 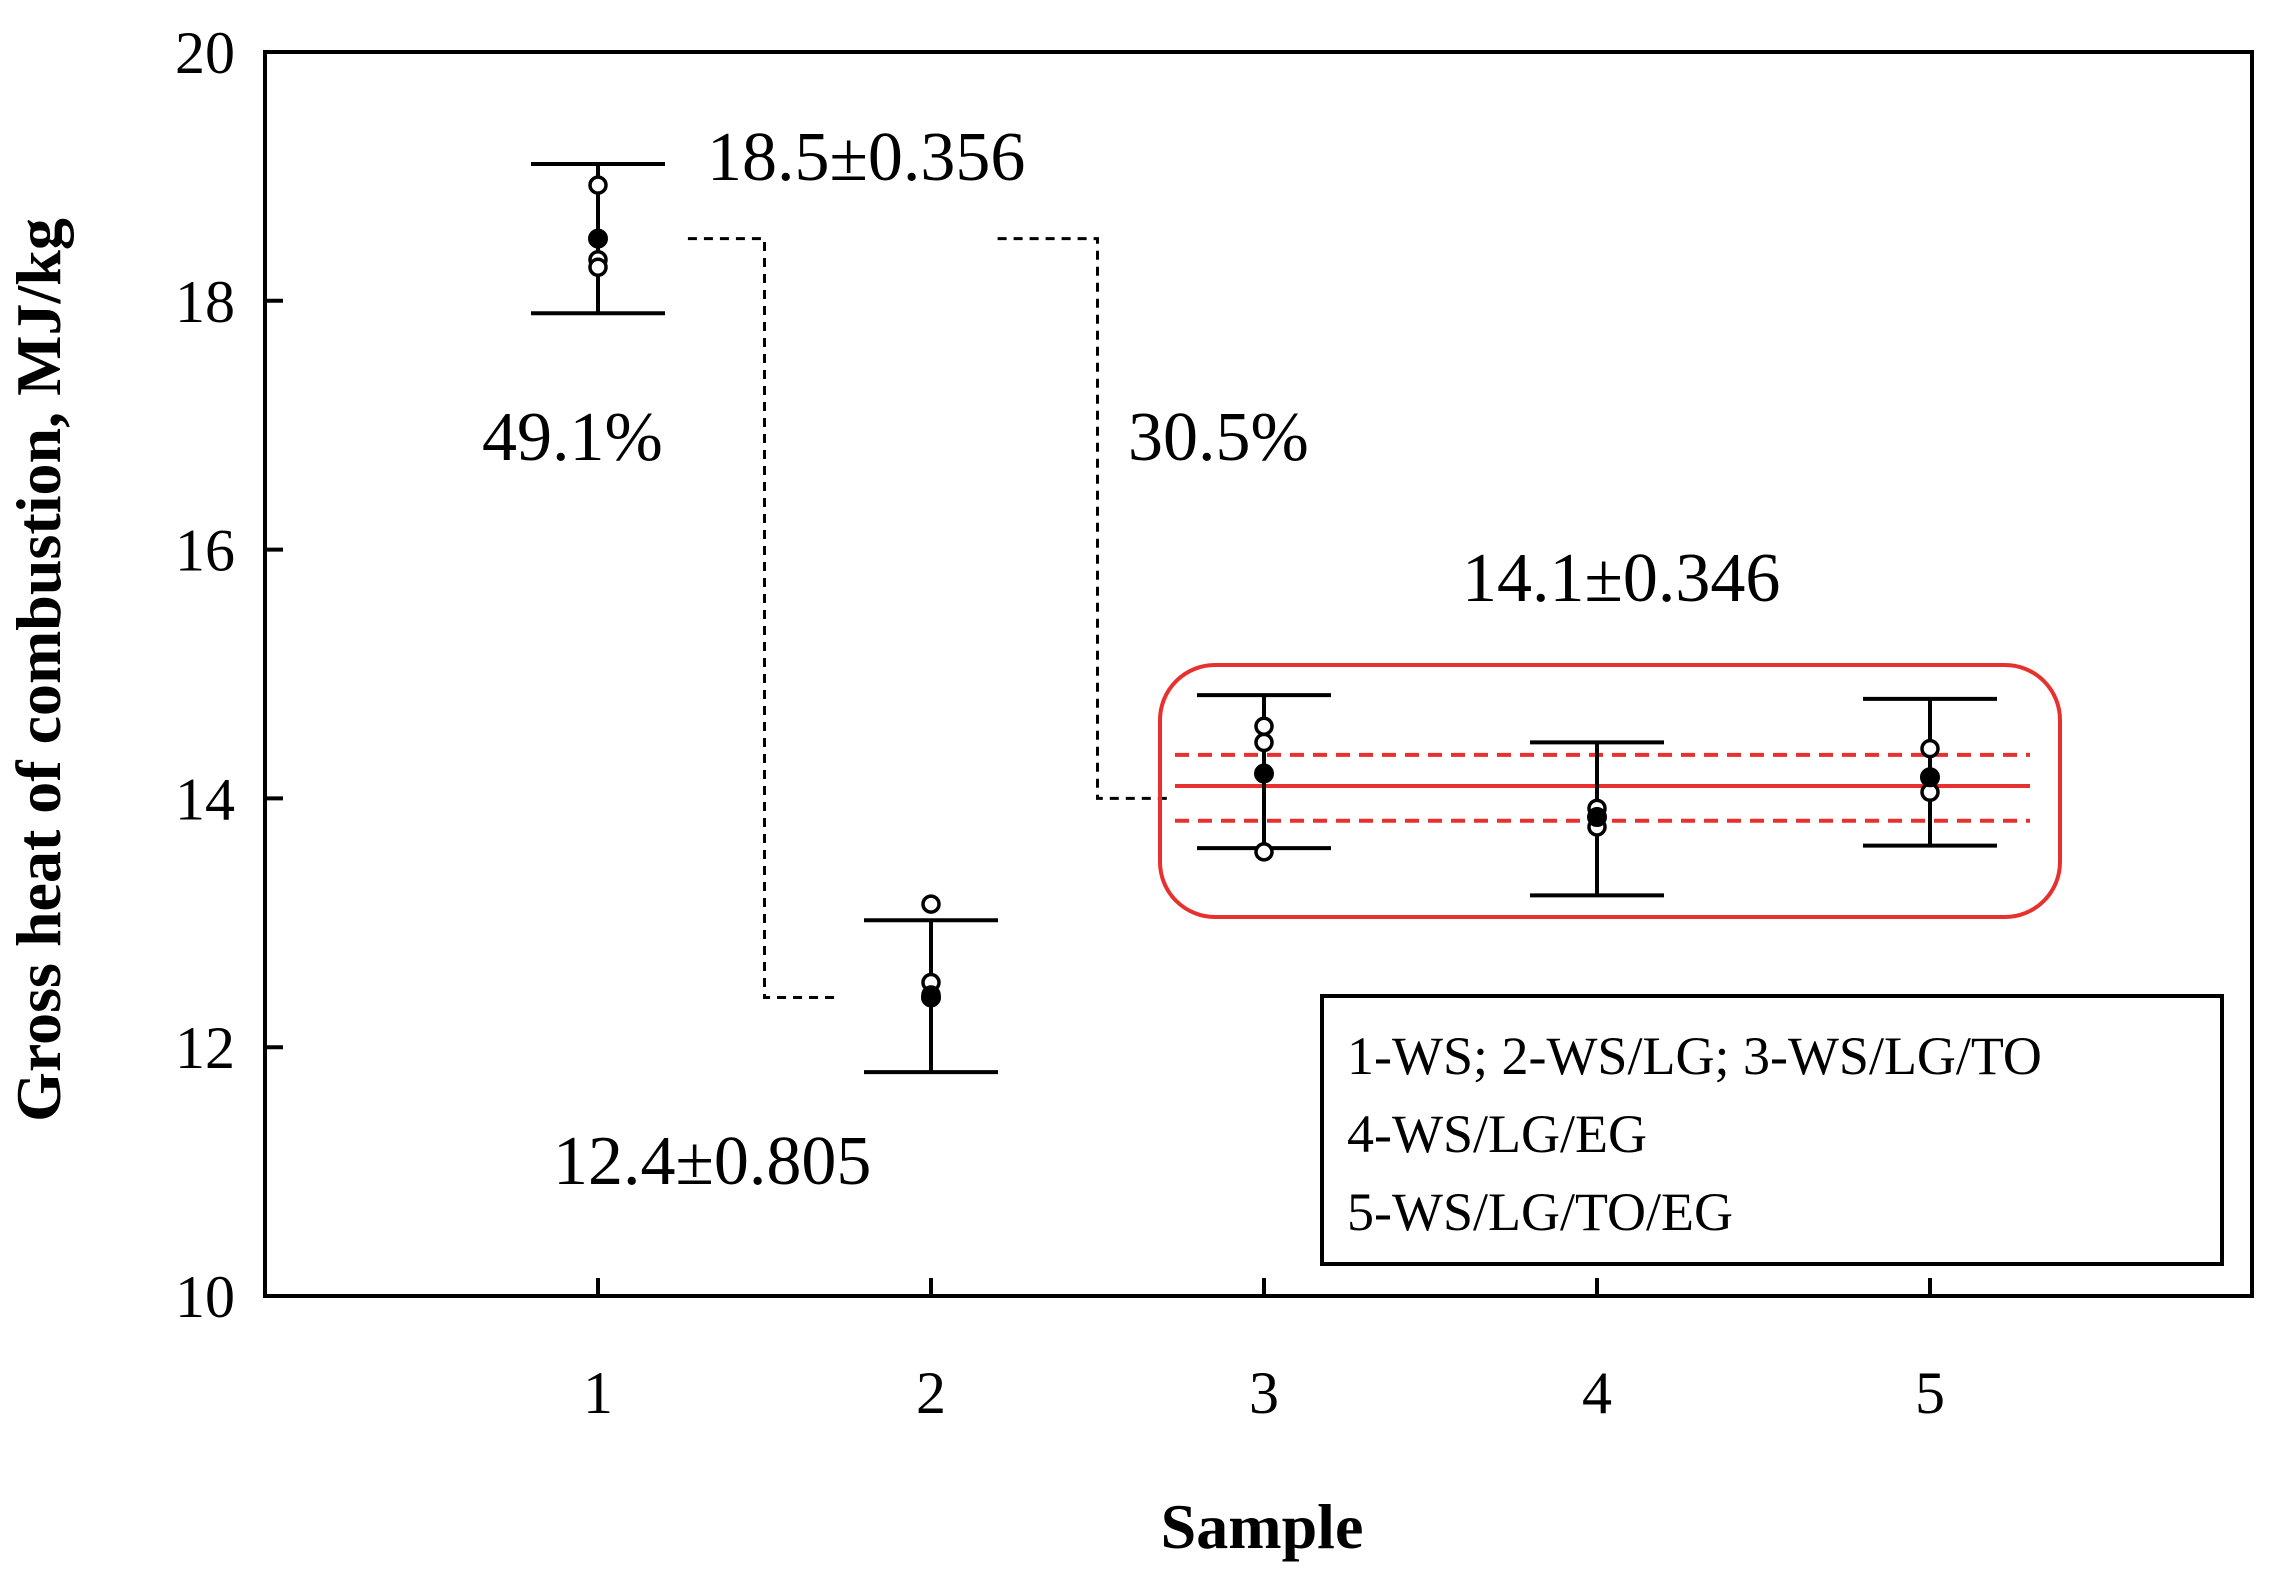 I want to click on legend-box, so click(x=1772, y=1130).